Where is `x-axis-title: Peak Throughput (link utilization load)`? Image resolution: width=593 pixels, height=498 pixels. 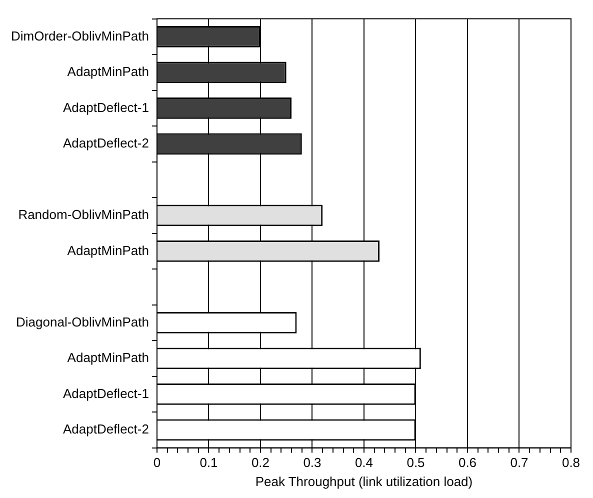
x-axis-title: Peak Throughput (link utilization load) is located at coordinates (364, 481).